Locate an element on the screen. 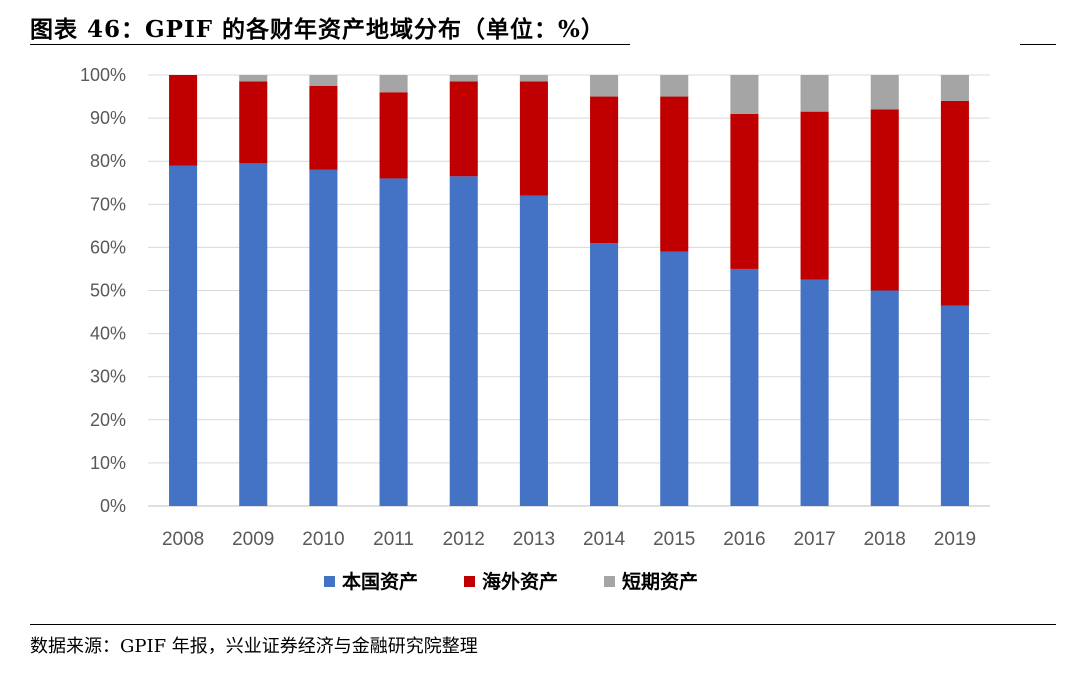  x-tick-label: 2014 is located at coordinates (604, 539).